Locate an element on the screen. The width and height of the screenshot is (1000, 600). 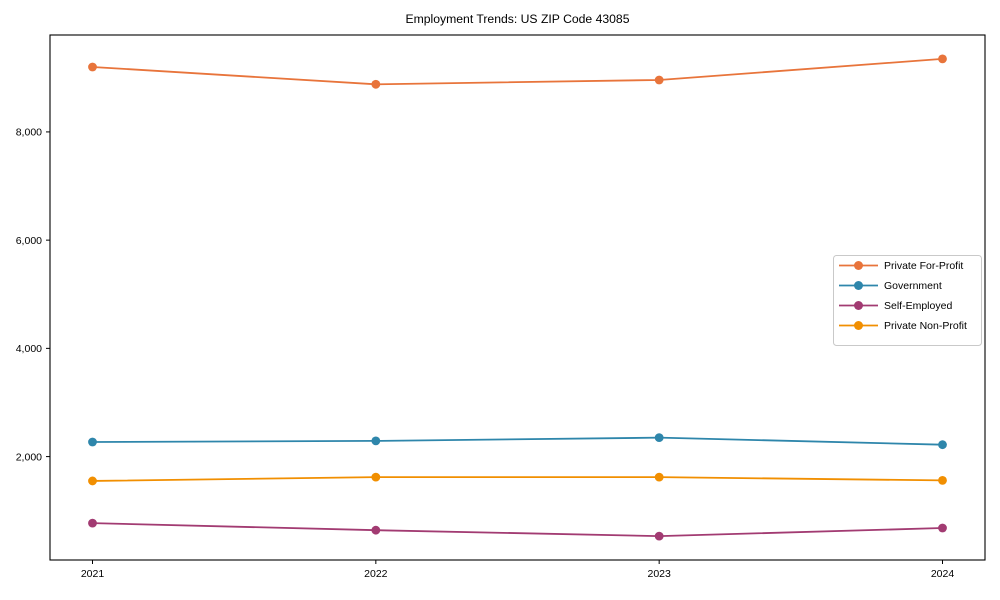
legend-label: Government is located at coordinates (913, 286).